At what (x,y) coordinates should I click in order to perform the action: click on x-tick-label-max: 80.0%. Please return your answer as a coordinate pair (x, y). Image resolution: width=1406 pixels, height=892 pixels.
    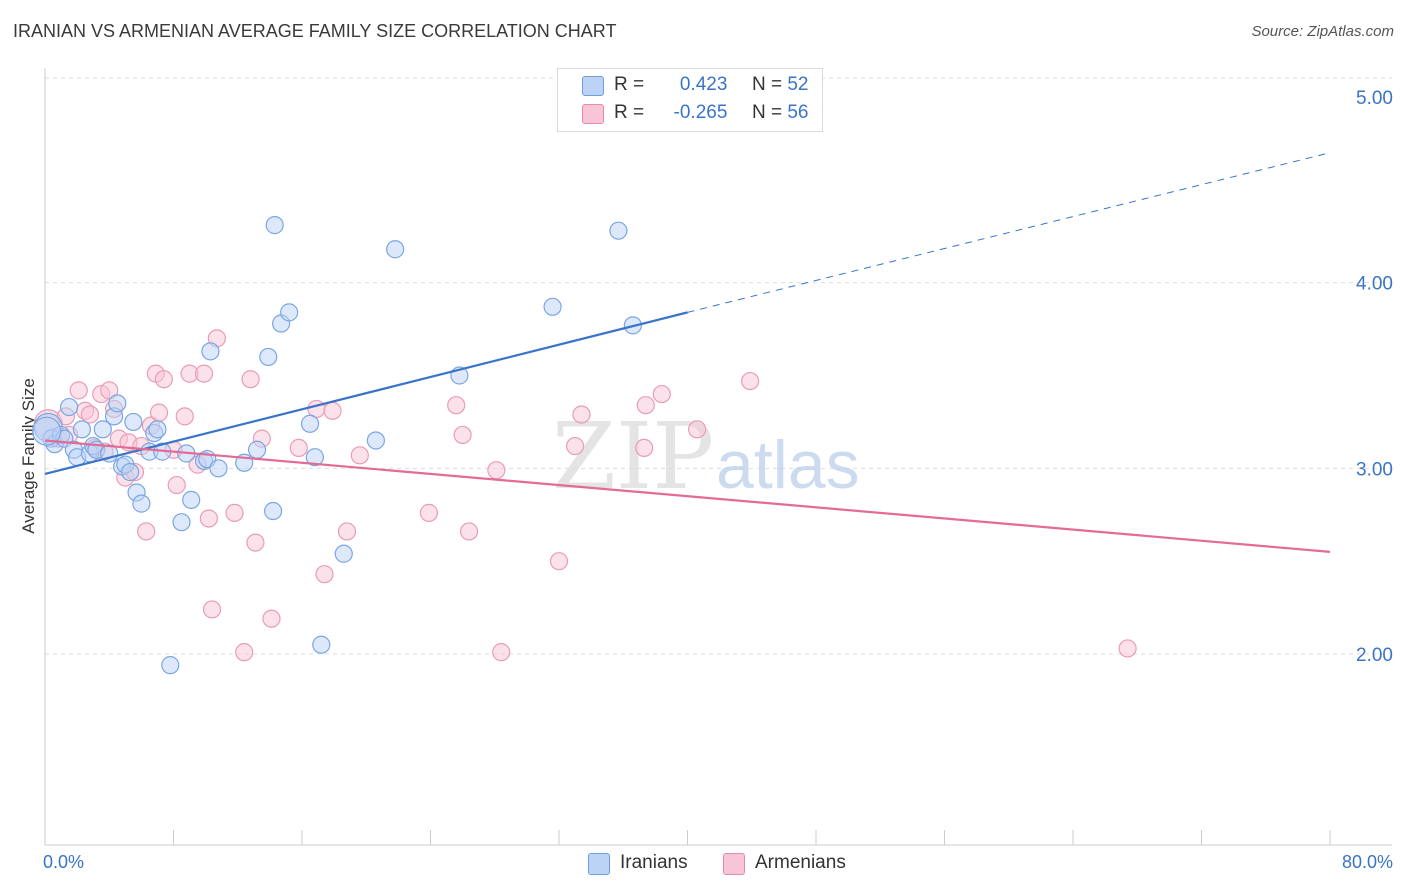
    Looking at the image, I should click on (1367, 862).